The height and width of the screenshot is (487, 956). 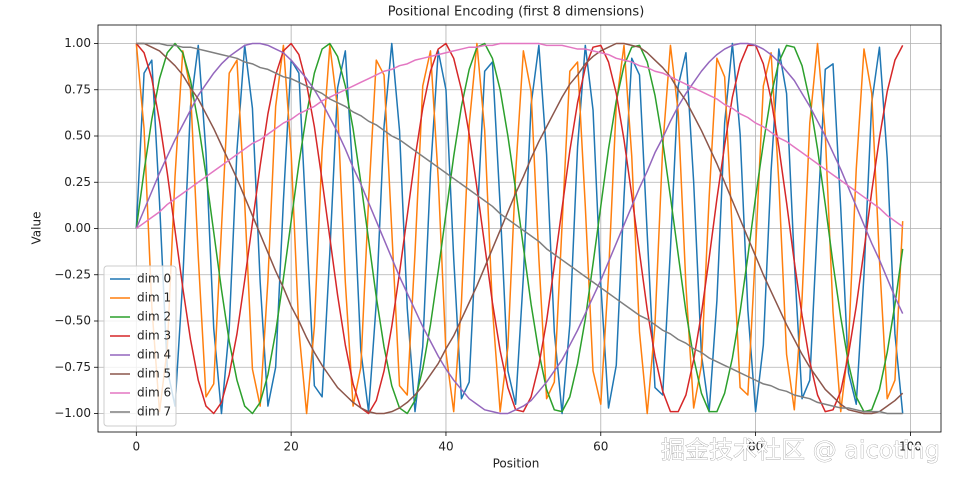 I want to click on legend-label: dim 4, so click(x=154, y=355).